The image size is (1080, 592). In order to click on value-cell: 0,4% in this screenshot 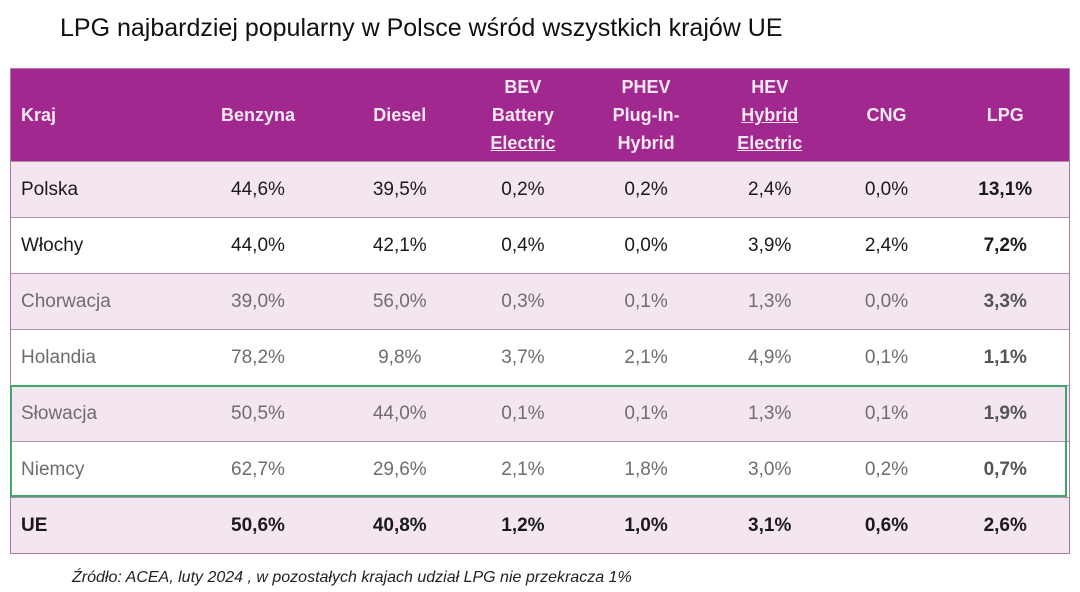, I will do `click(523, 245)`.